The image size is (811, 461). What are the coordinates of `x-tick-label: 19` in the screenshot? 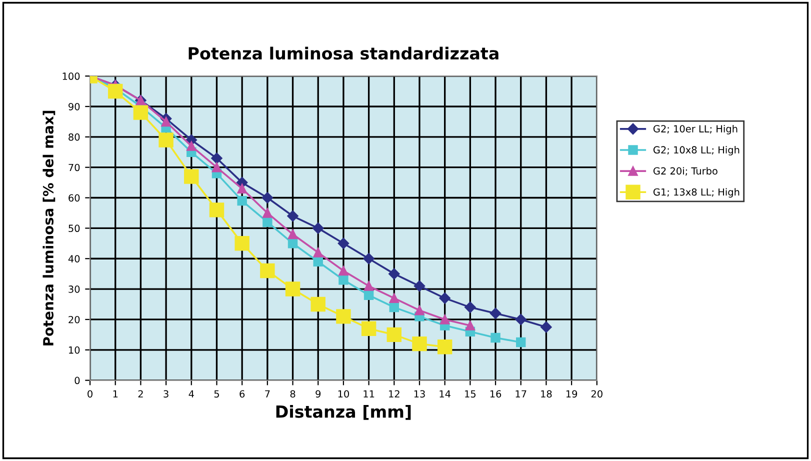 It's located at (572, 394).